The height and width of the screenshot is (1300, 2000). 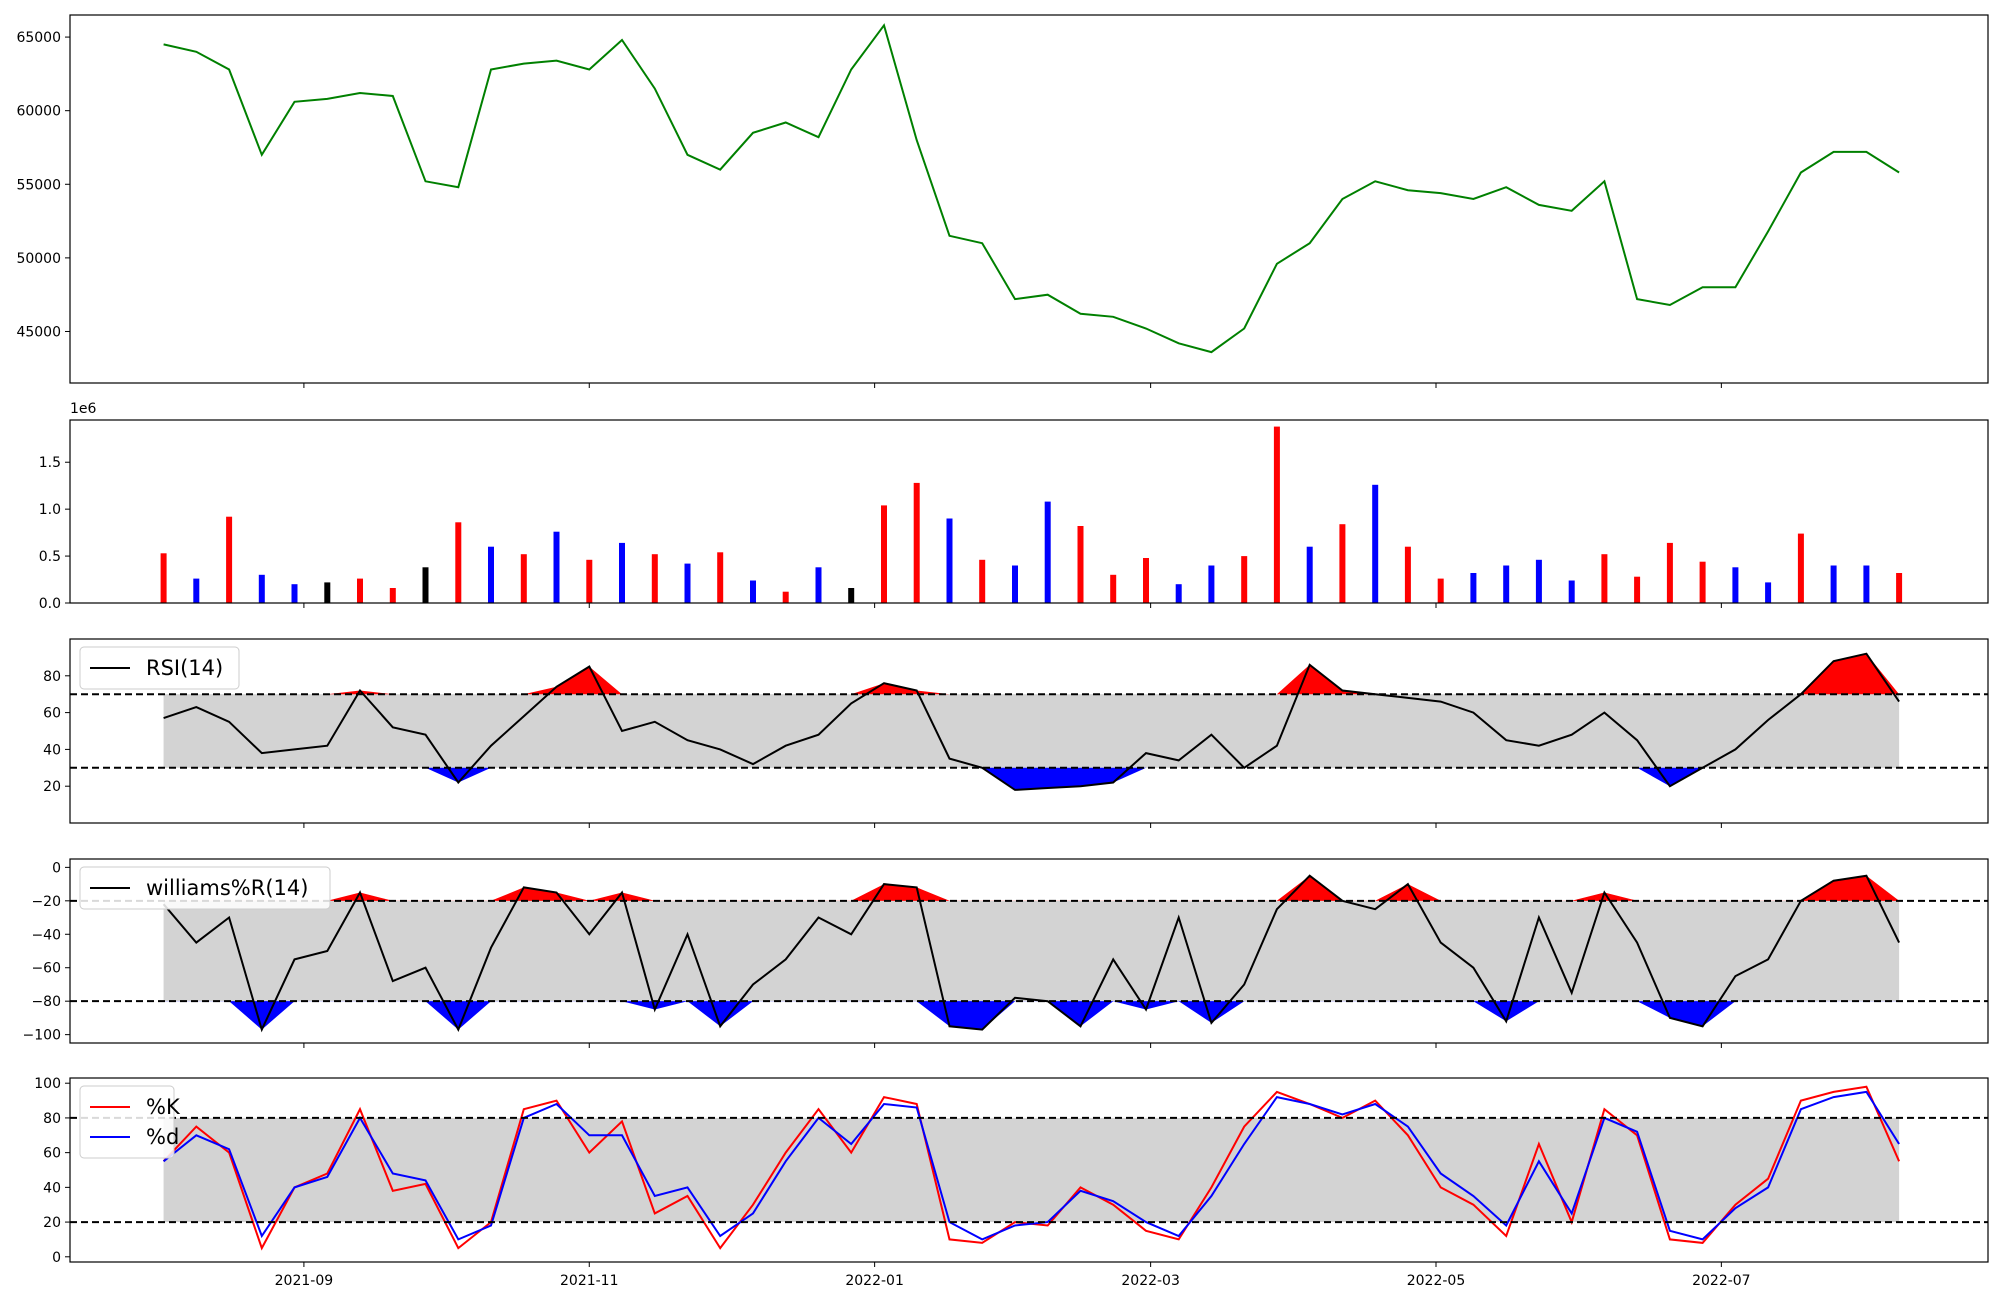 I want to click on y-tick-label: 0.0, so click(x=50, y=604).